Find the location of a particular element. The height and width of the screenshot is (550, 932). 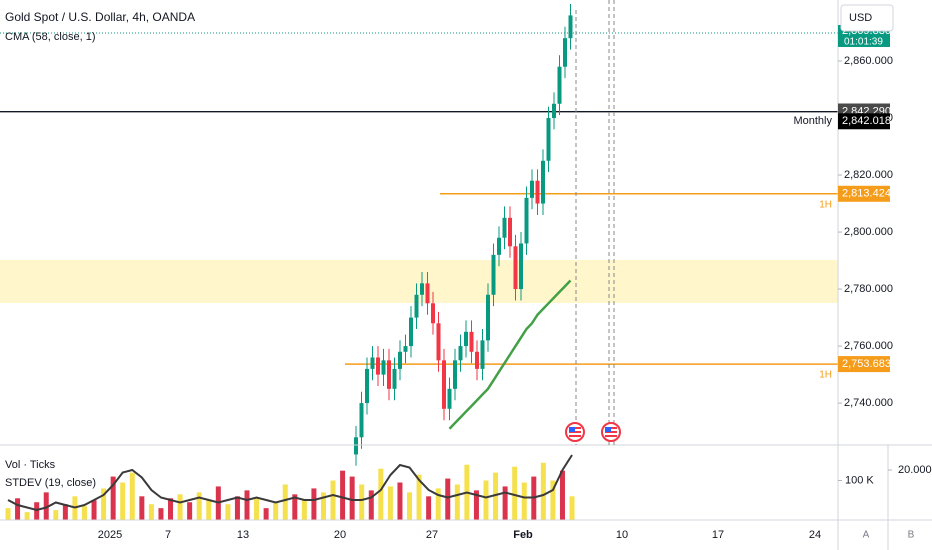

stdev-line is located at coordinates (290, 483).